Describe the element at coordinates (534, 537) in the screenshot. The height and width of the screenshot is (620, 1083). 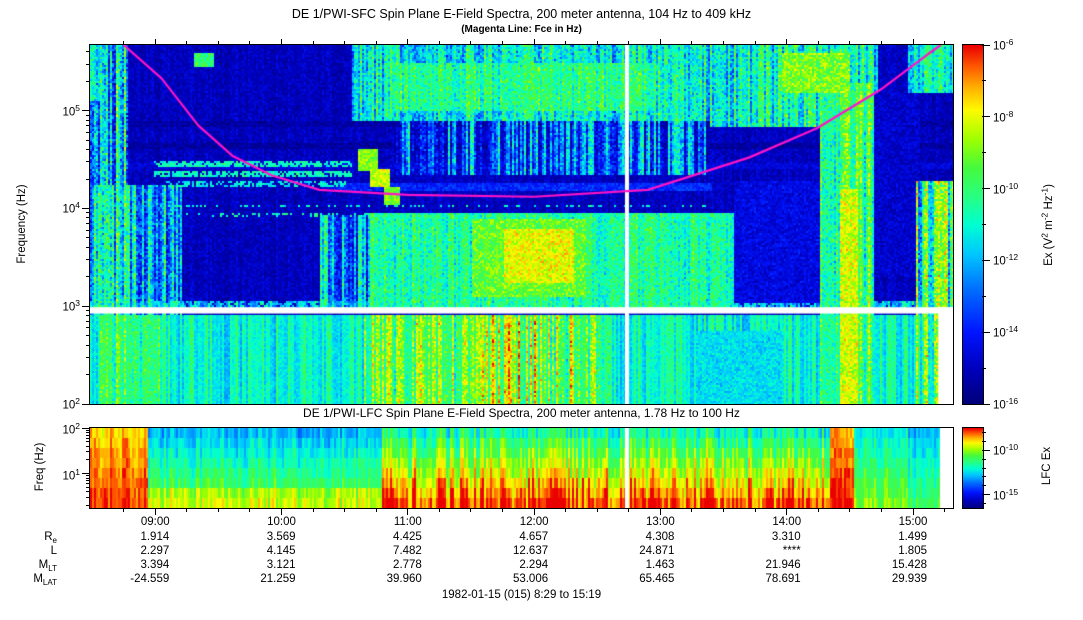
I see `ephemeris-value: 4.657` at that location.